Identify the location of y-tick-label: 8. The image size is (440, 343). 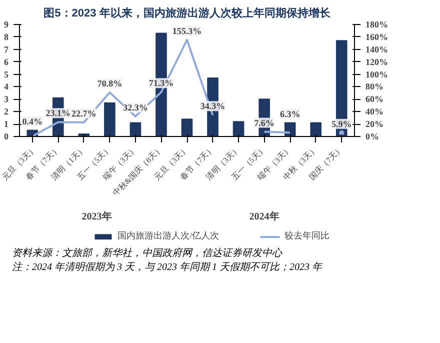
(6, 37).